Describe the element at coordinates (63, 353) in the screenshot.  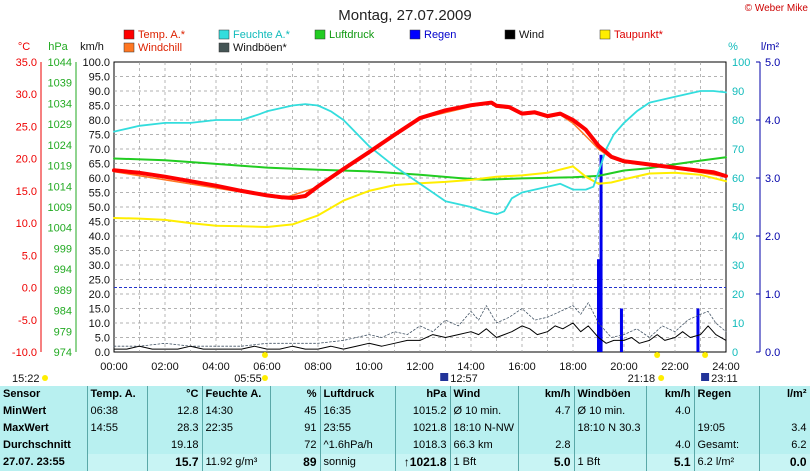
I see `pressure-tick-label: 974` at that location.